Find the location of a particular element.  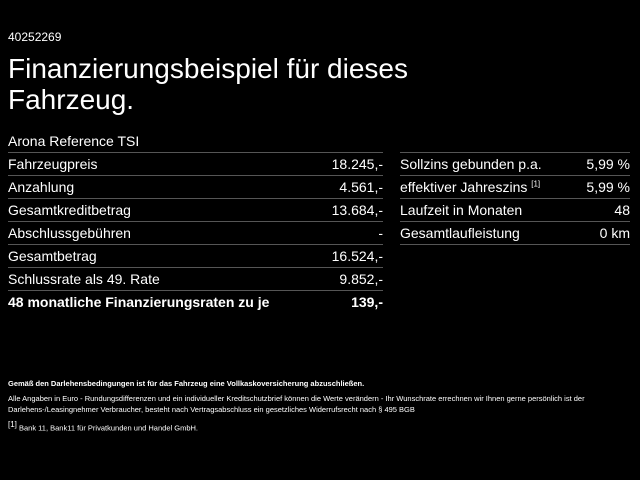

row: effektiver Jahreszins [1] 5,99 % is located at coordinates (515, 186).